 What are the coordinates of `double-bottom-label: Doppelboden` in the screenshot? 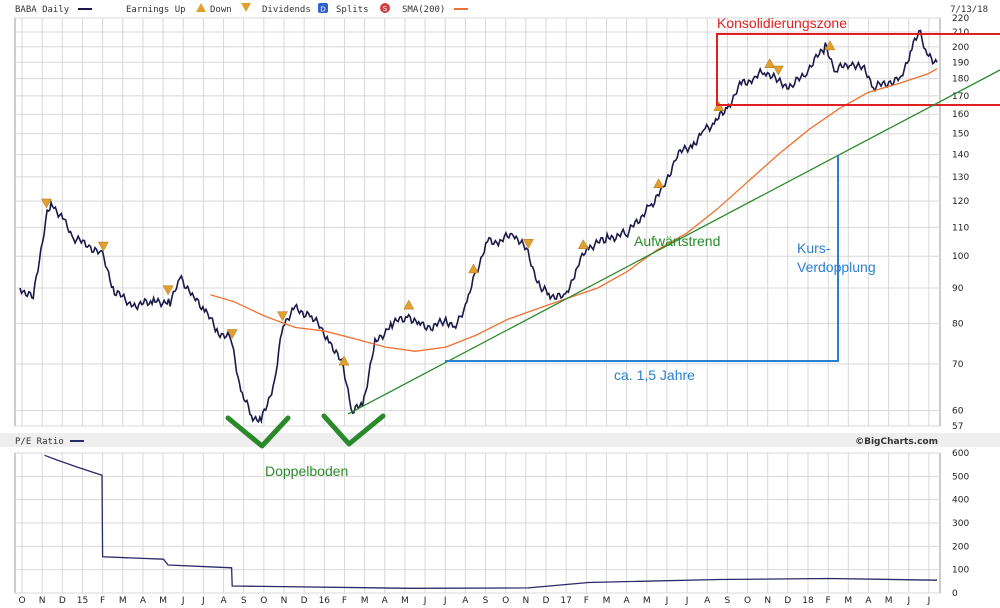 It's located at (306, 471).